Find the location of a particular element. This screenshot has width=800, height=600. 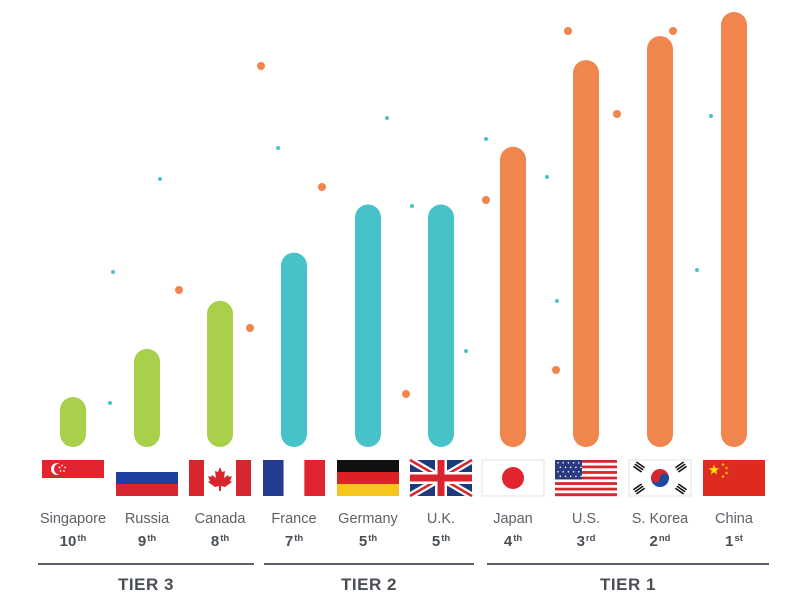

rank-label: 4th is located at coordinates (513, 541).